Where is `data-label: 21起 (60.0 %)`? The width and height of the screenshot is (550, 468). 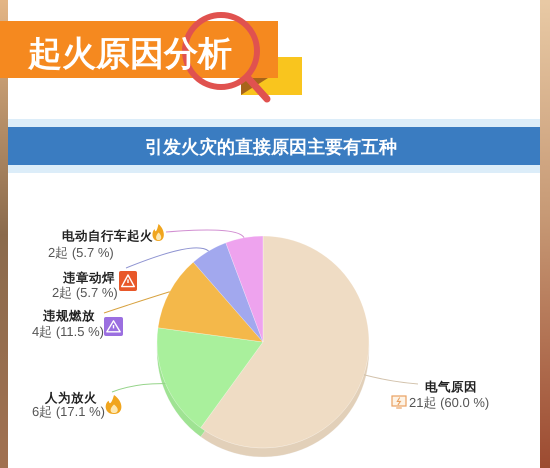
data-label: 21起 (60.0 %) is located at coordinates (449, 402).